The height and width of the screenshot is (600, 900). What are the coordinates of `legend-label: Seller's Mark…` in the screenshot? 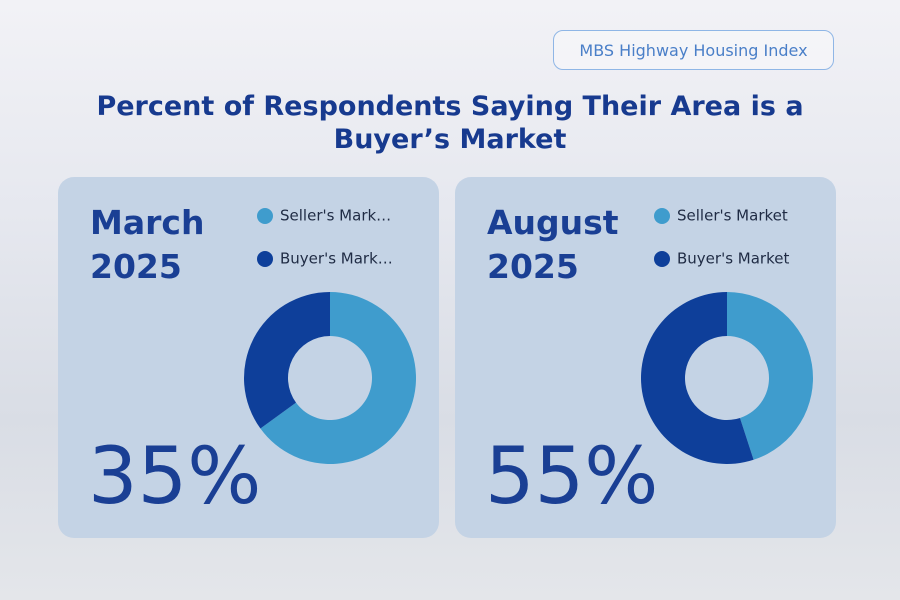 It's located at (335, 216).